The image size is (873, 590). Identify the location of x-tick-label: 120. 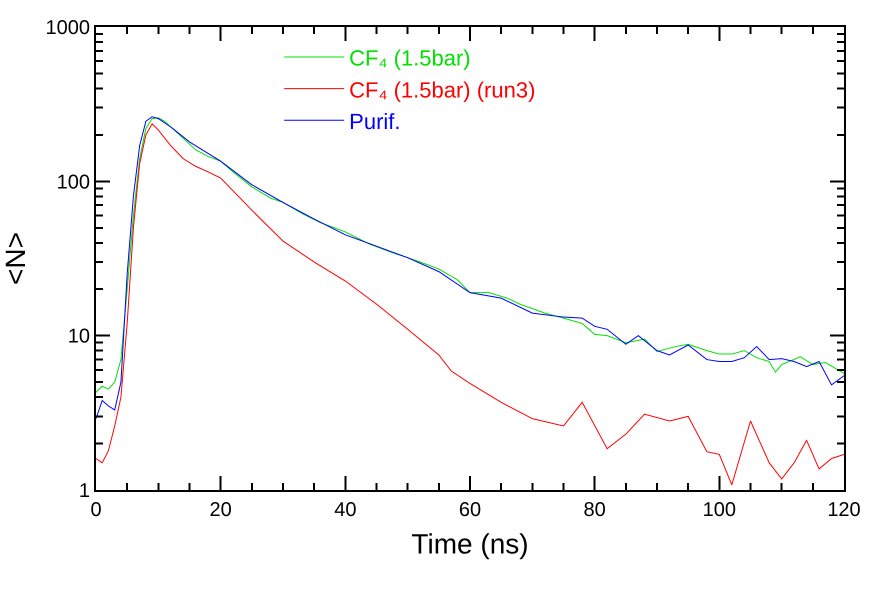
(844, 510).